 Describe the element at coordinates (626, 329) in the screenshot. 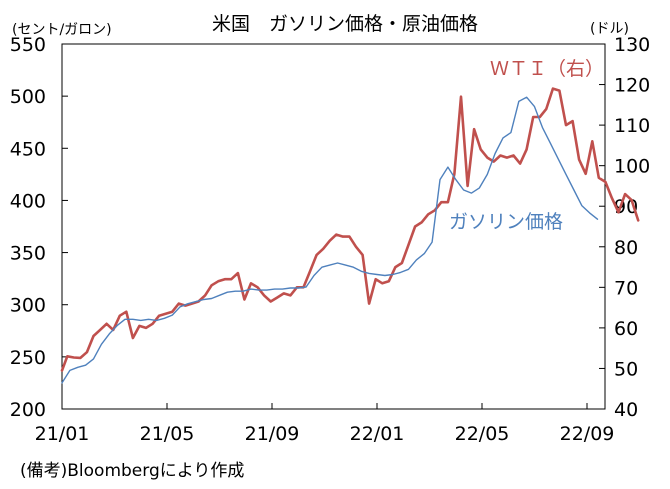

I see `right-axis-tick-label: 60` at that location.